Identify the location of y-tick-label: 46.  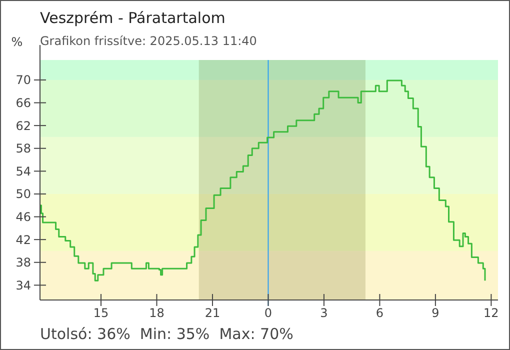
(23, 217).